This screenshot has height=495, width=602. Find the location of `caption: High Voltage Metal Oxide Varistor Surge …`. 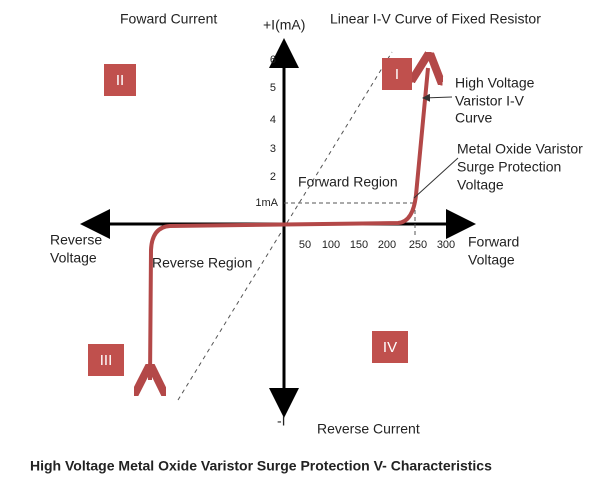

caption: High Voltage Metal Oxide Varistor Surge … is located at coordinates (261, 466).